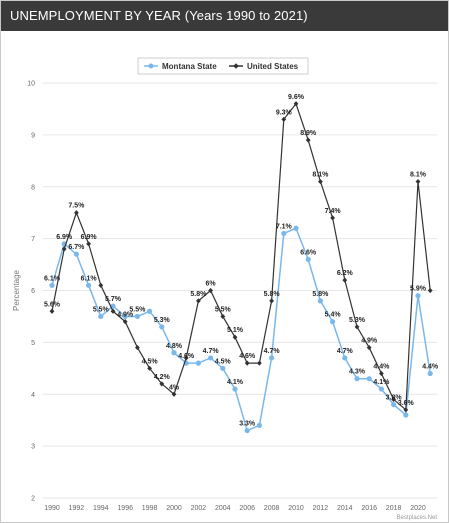 The width and height of the screenshot is (449, 523). I want to click on data-label: 5.1%, so click(235, 330).